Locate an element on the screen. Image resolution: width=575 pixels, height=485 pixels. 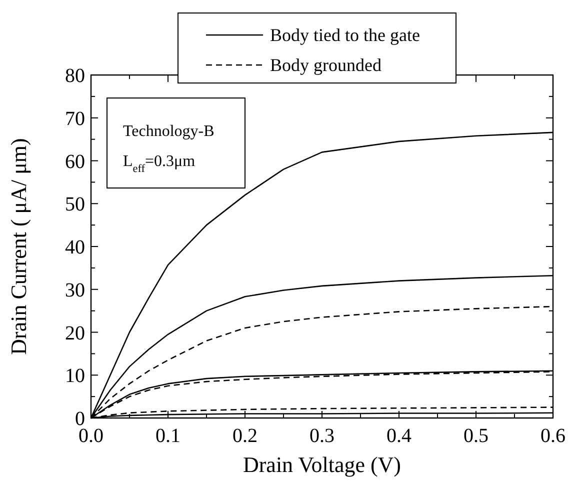
y-tick-label: 40 is located at coordinates (75, 247).